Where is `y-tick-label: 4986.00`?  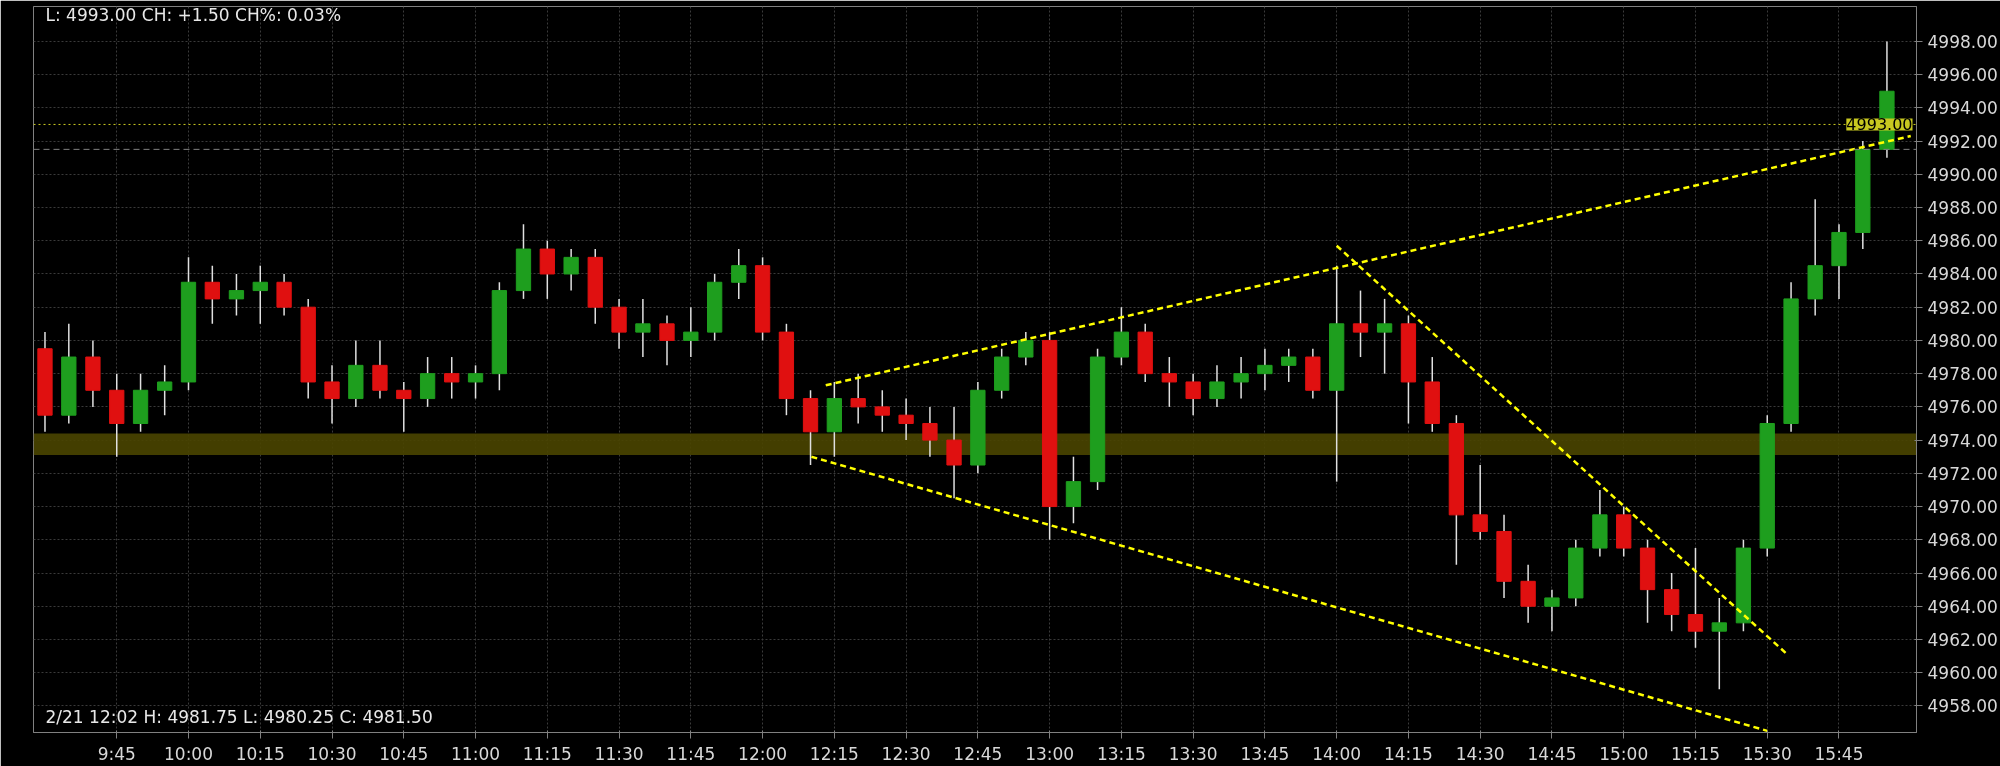
y-tick-label: 4986.00 is located at coordinates (1962, 241).